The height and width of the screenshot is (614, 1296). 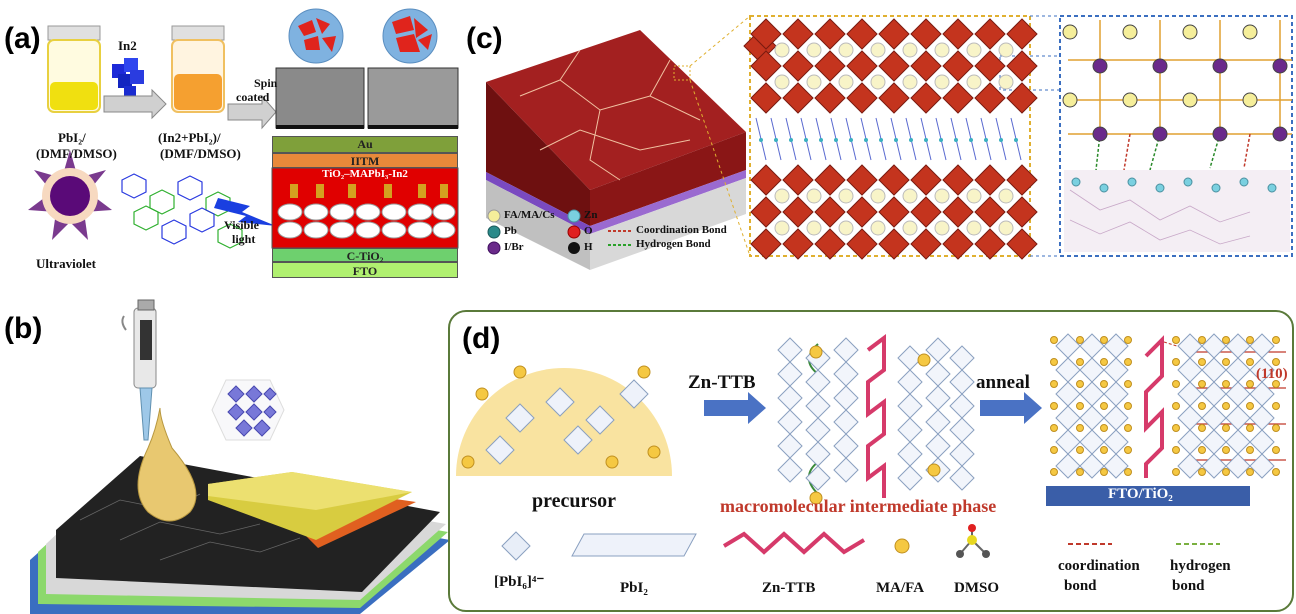 What do you see at coordinates (266, 83) in the screenshot?
I see `spin-label-1: Spin` at bounding box center [266, 83].